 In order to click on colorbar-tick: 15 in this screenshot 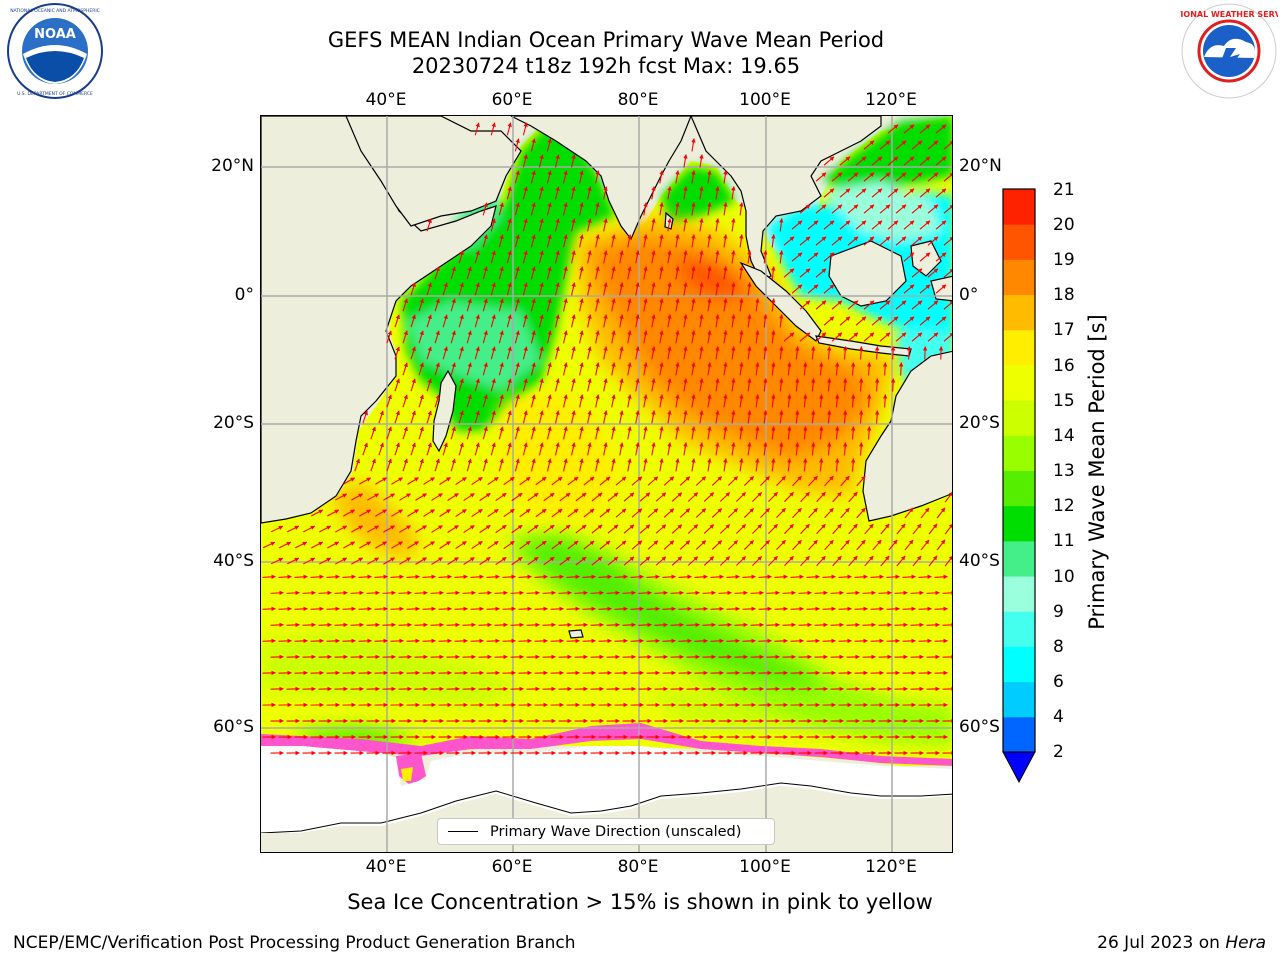, I will do `click(1064, 401)`.